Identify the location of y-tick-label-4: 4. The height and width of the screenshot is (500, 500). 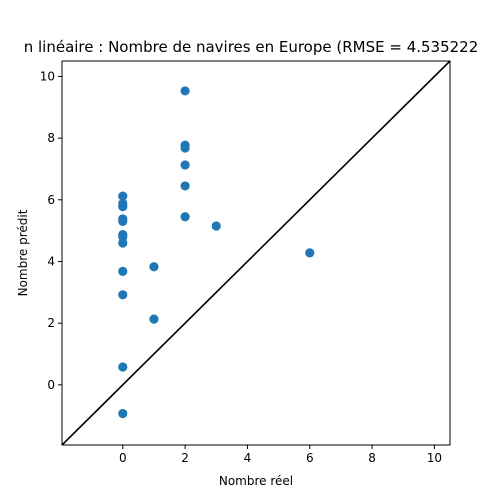
(51, 261).